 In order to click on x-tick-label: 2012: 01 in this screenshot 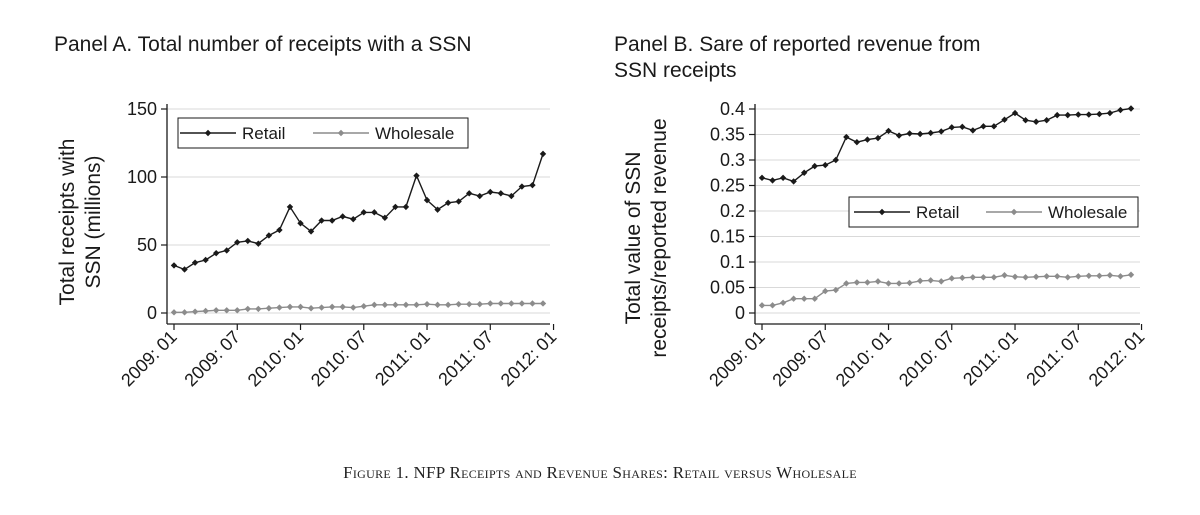, I will do `click(529, 359)`.